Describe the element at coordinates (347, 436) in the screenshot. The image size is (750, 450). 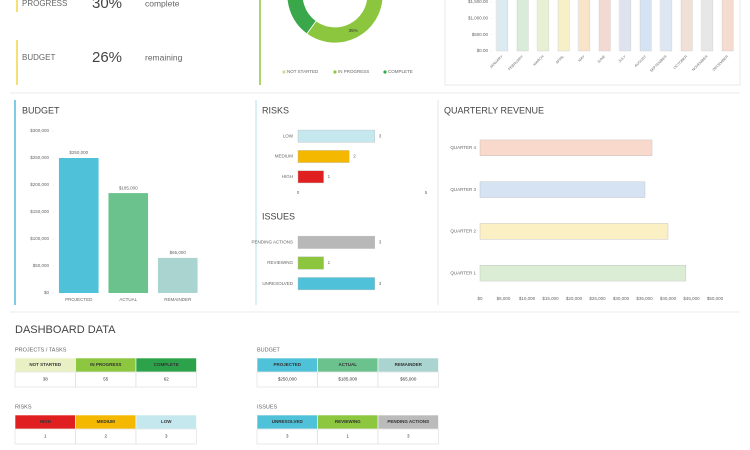
I see `value-text: 1` at that location.